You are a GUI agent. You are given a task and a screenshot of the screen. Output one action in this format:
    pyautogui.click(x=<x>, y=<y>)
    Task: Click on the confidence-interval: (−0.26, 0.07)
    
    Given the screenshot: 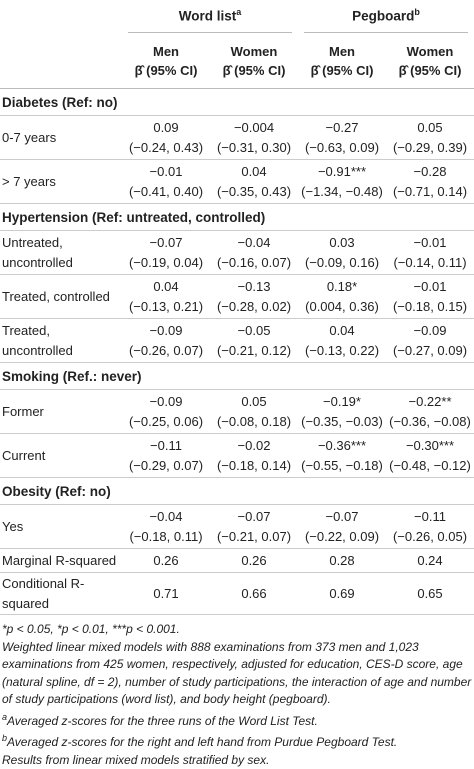 What is the action you would take?
    pyautogui.click(x=166, y=351)
    